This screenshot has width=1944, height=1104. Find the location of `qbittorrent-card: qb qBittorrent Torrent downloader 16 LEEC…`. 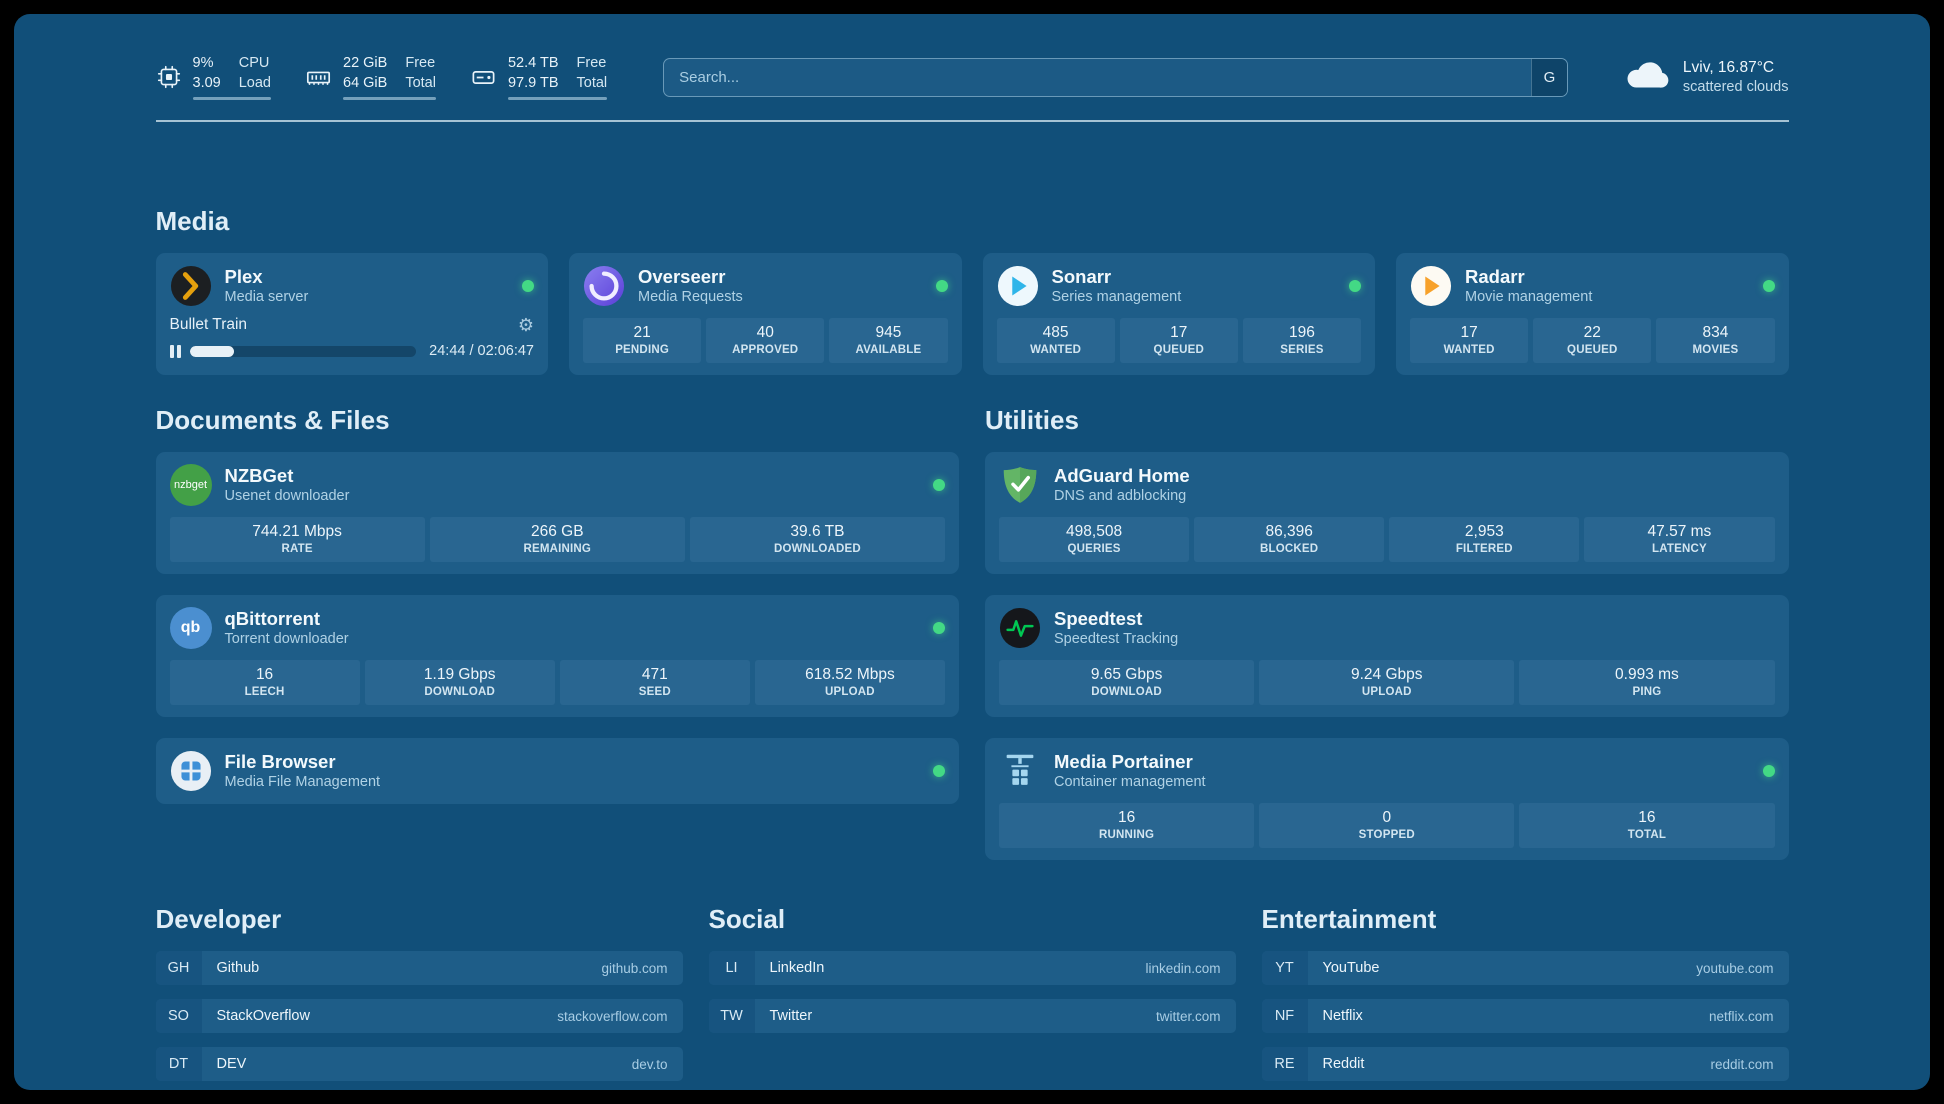

qbittorrent-card: qb qBittorrent Torrent downloader 16 LEEC… is located at coordinates (557, 656).